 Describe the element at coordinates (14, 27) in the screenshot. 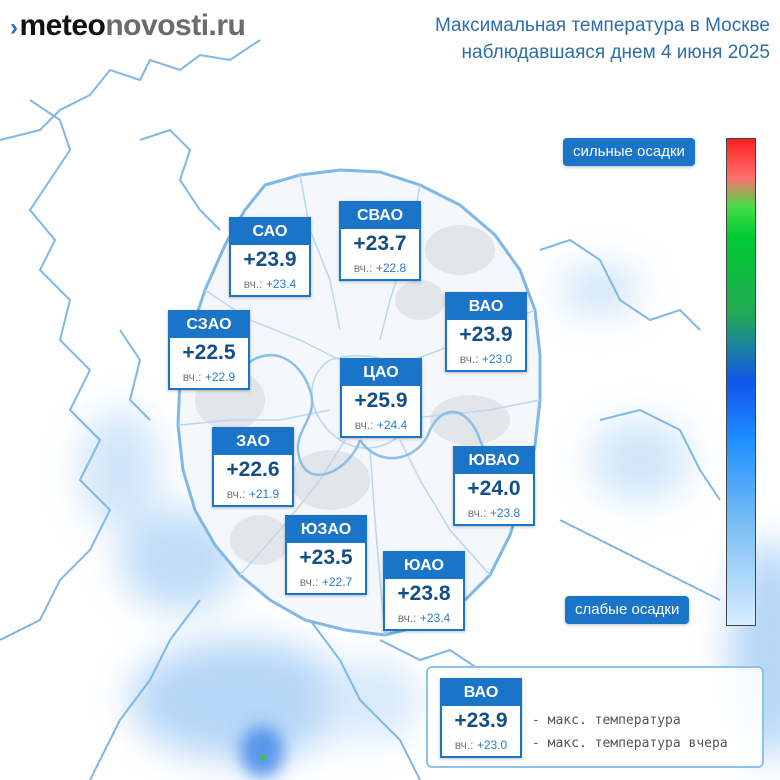

I see `logo-chevron-icon: ›` at that location.